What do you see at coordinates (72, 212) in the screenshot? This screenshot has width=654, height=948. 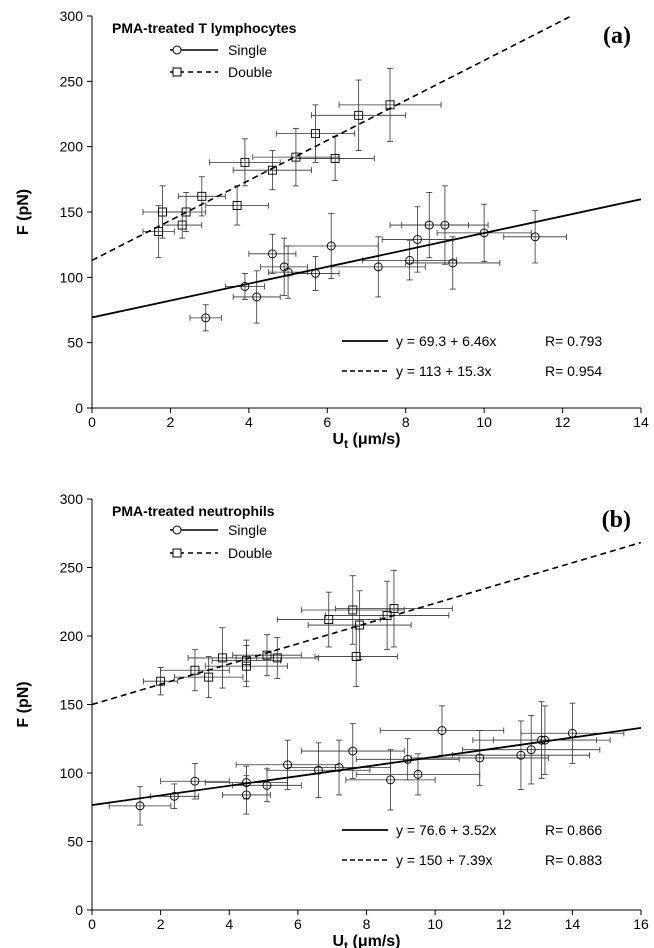 I see `y-tick-label: 150` at bounding box center [72, 212].